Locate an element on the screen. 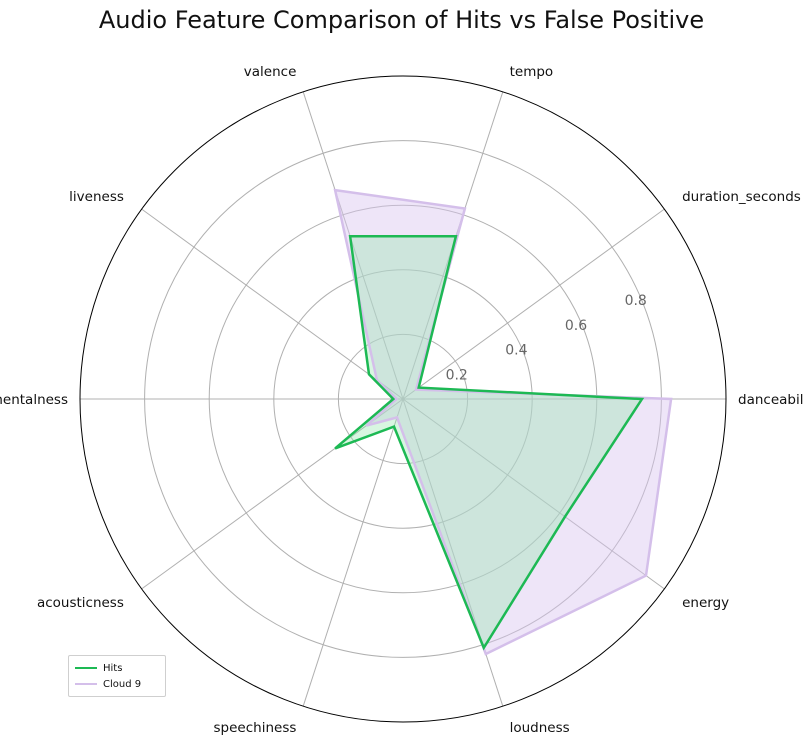  legend: Hits Cloud 9 is located at coordinates (117, 676).